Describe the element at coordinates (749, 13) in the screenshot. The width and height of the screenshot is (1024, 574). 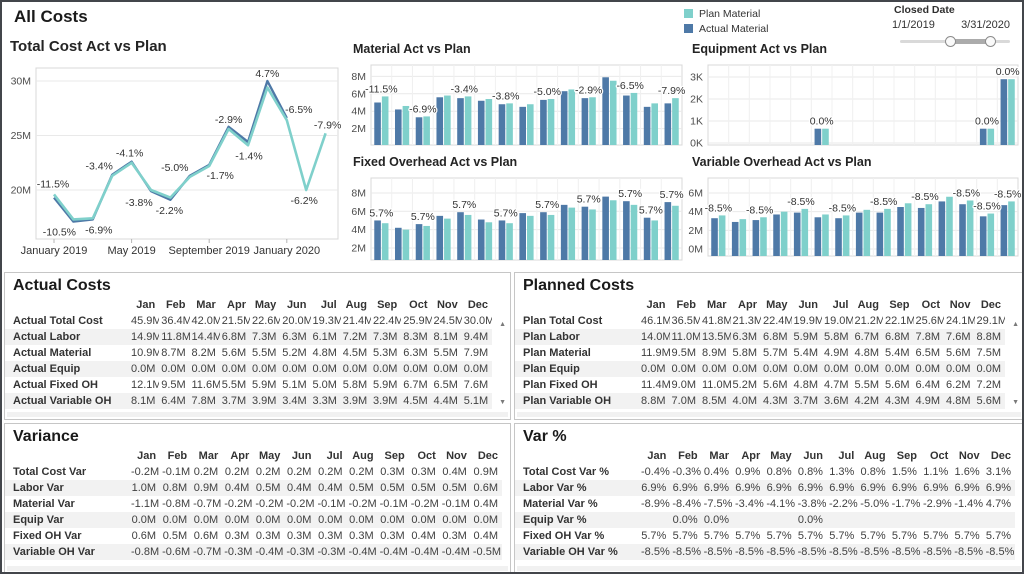
I see `legend-item-plan: Plan Material` at that location.